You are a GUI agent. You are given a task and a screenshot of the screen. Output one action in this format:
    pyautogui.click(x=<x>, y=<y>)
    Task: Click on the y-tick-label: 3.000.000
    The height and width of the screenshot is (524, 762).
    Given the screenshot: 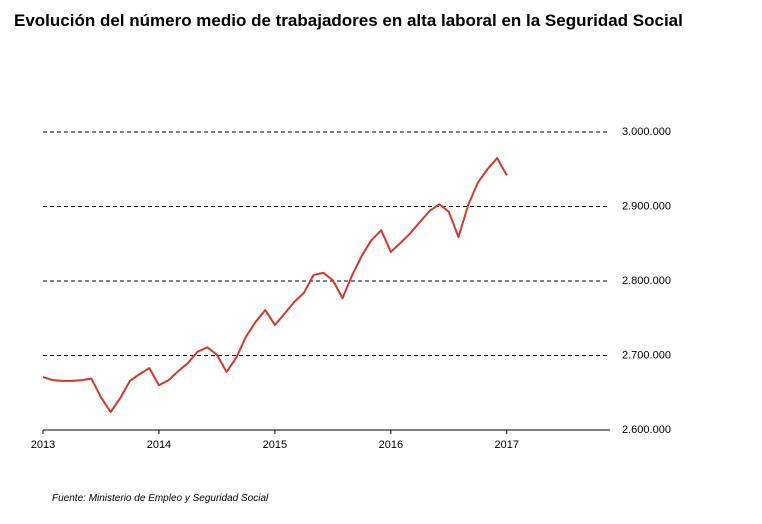 What is the action you would take?
    pyautogui.click(x=646, y=132)
    